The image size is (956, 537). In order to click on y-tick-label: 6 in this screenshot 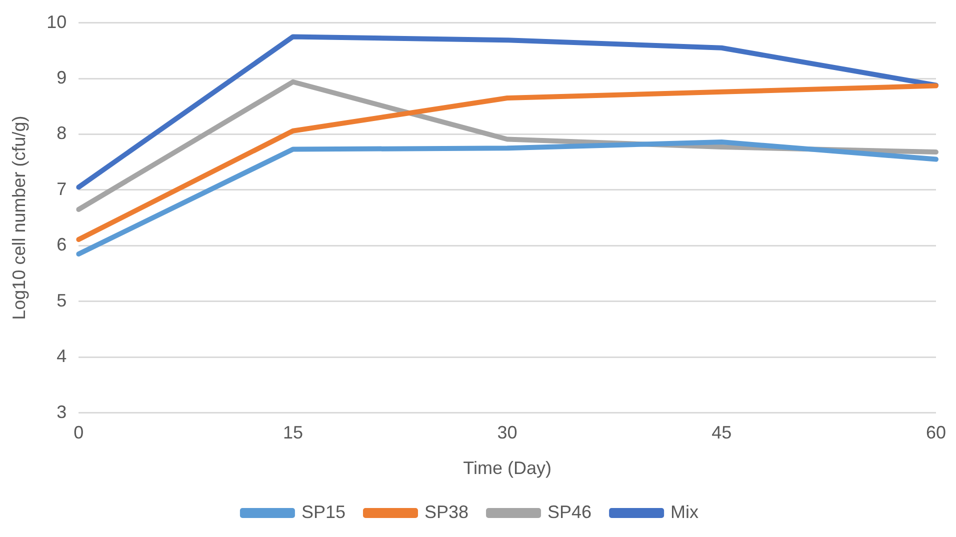, I will do `click(61, 244)`.